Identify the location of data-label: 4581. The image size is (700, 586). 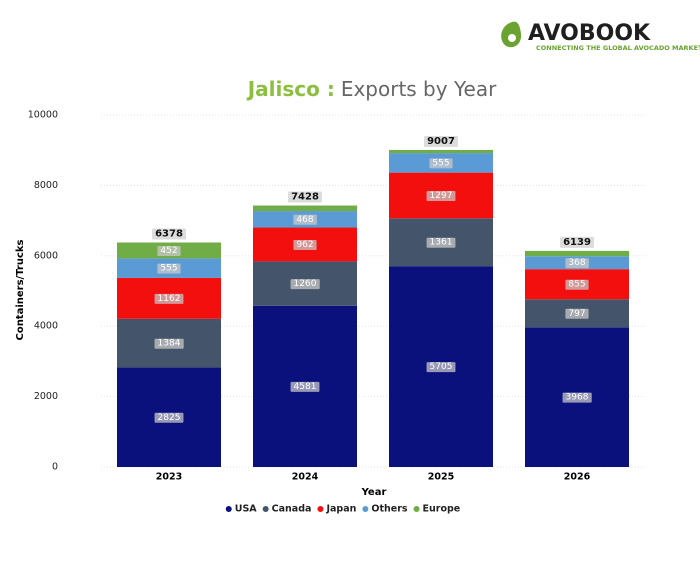
(305, 387).